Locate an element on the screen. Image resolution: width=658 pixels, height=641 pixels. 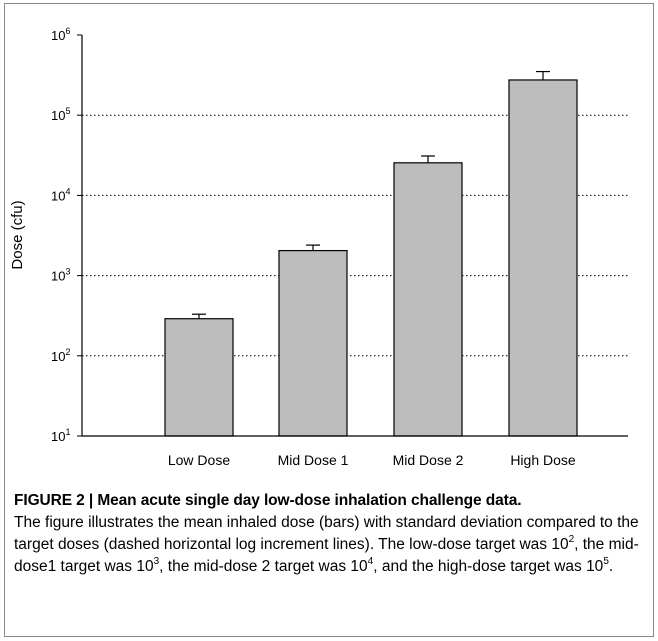
caption-text-part: , the mid-dose1 target was 10 is located at coordinates (326, 555).